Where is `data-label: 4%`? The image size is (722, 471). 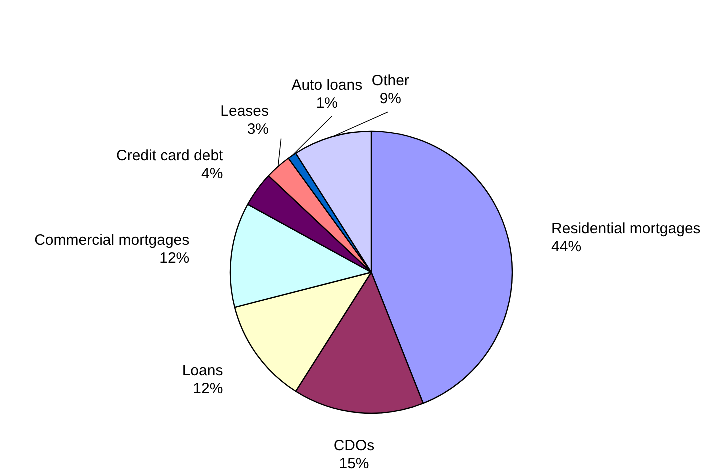 data-label: 4% is located at coordinates (213, 173).